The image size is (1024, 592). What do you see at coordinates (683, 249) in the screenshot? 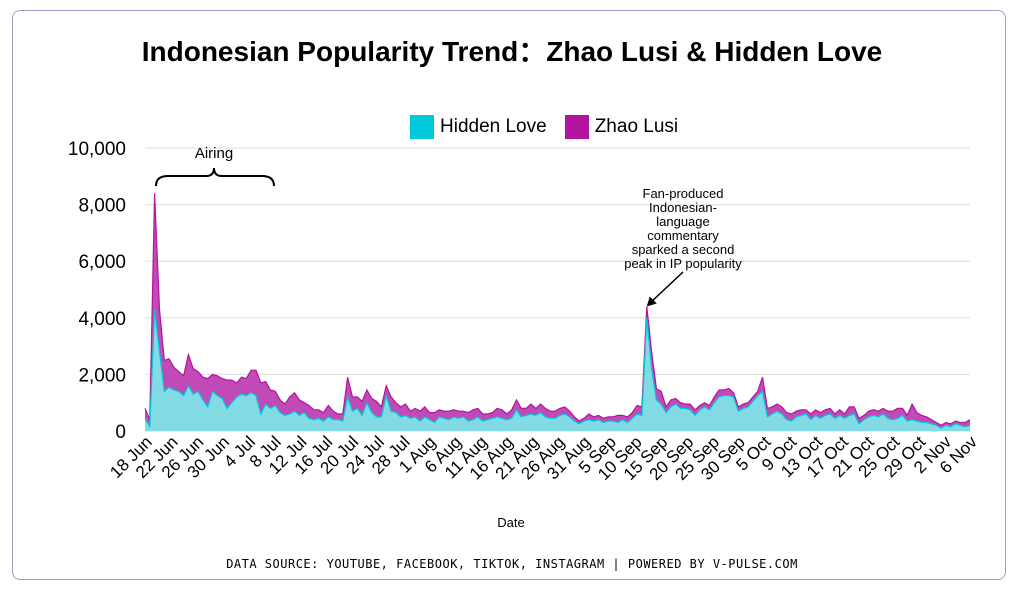
I see `annotation-text-line: sparked a second` at bounding box center [683, 249].